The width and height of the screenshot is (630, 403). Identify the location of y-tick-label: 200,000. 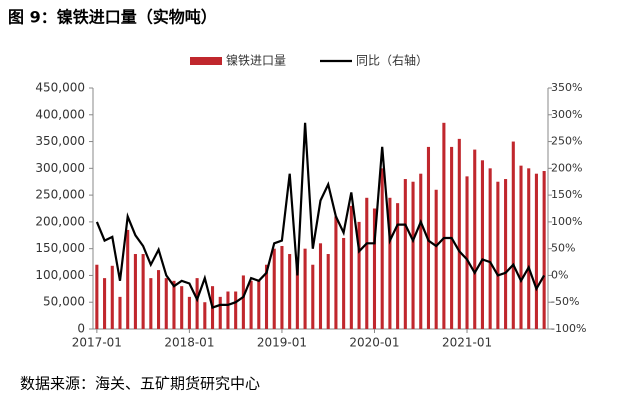
(60, 221).